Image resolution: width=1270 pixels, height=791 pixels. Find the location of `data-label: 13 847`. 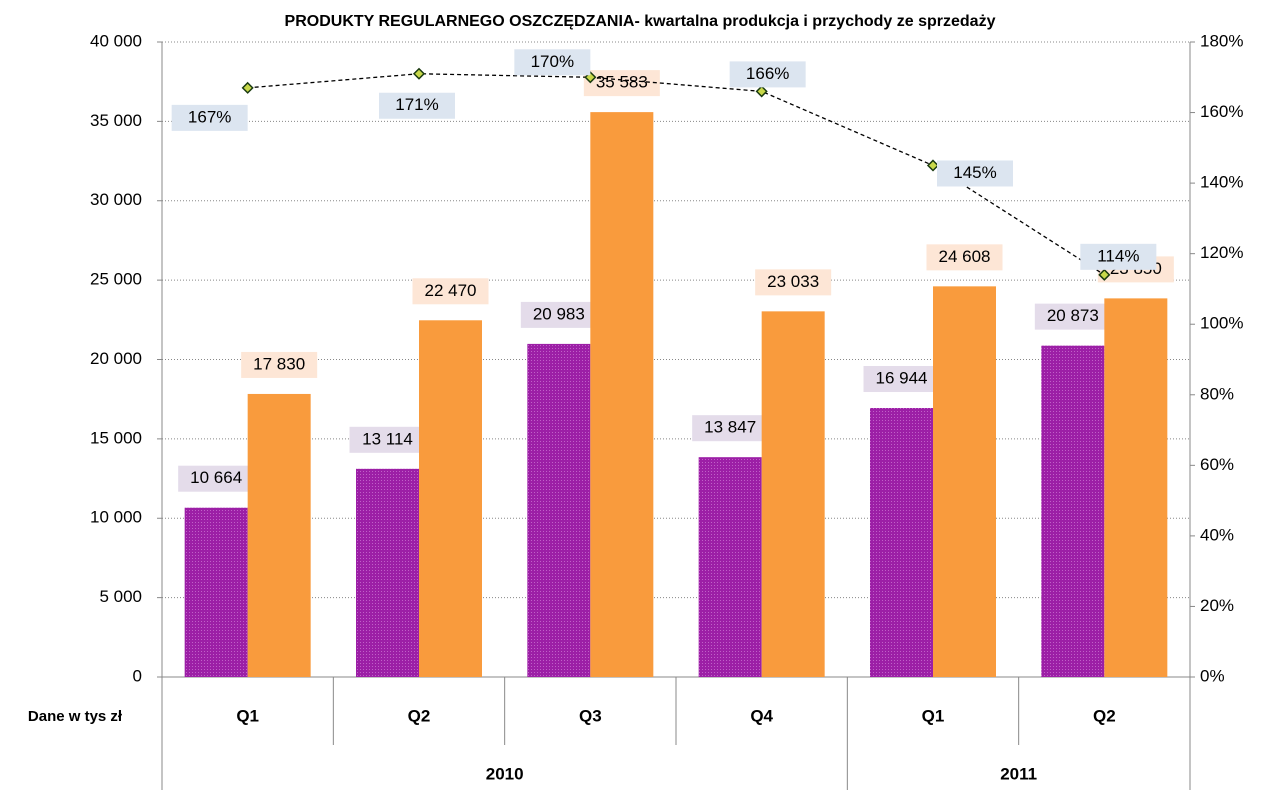

data-label: 13 847 is located at coordinates (730, 427).